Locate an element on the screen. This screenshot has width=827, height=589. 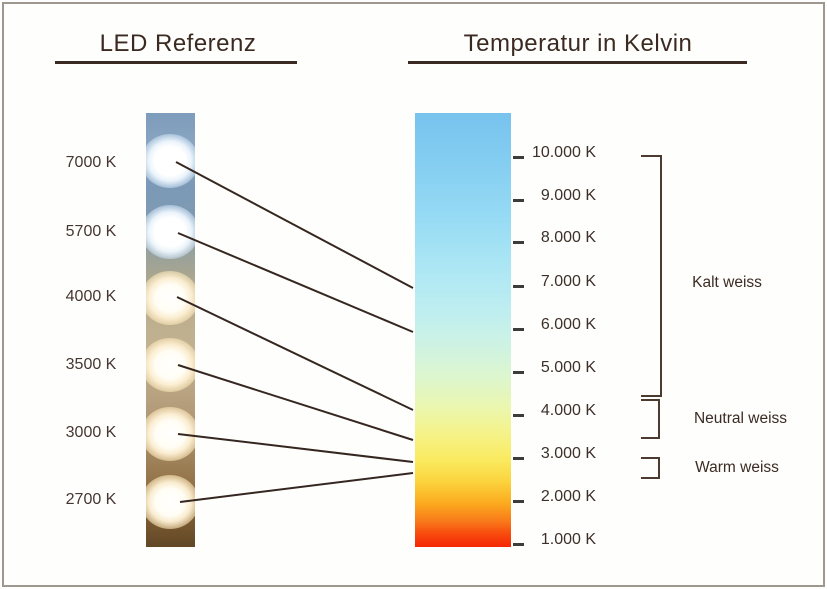
tick-label-4000k: 4.000 K is located at coordinates (568, 410).